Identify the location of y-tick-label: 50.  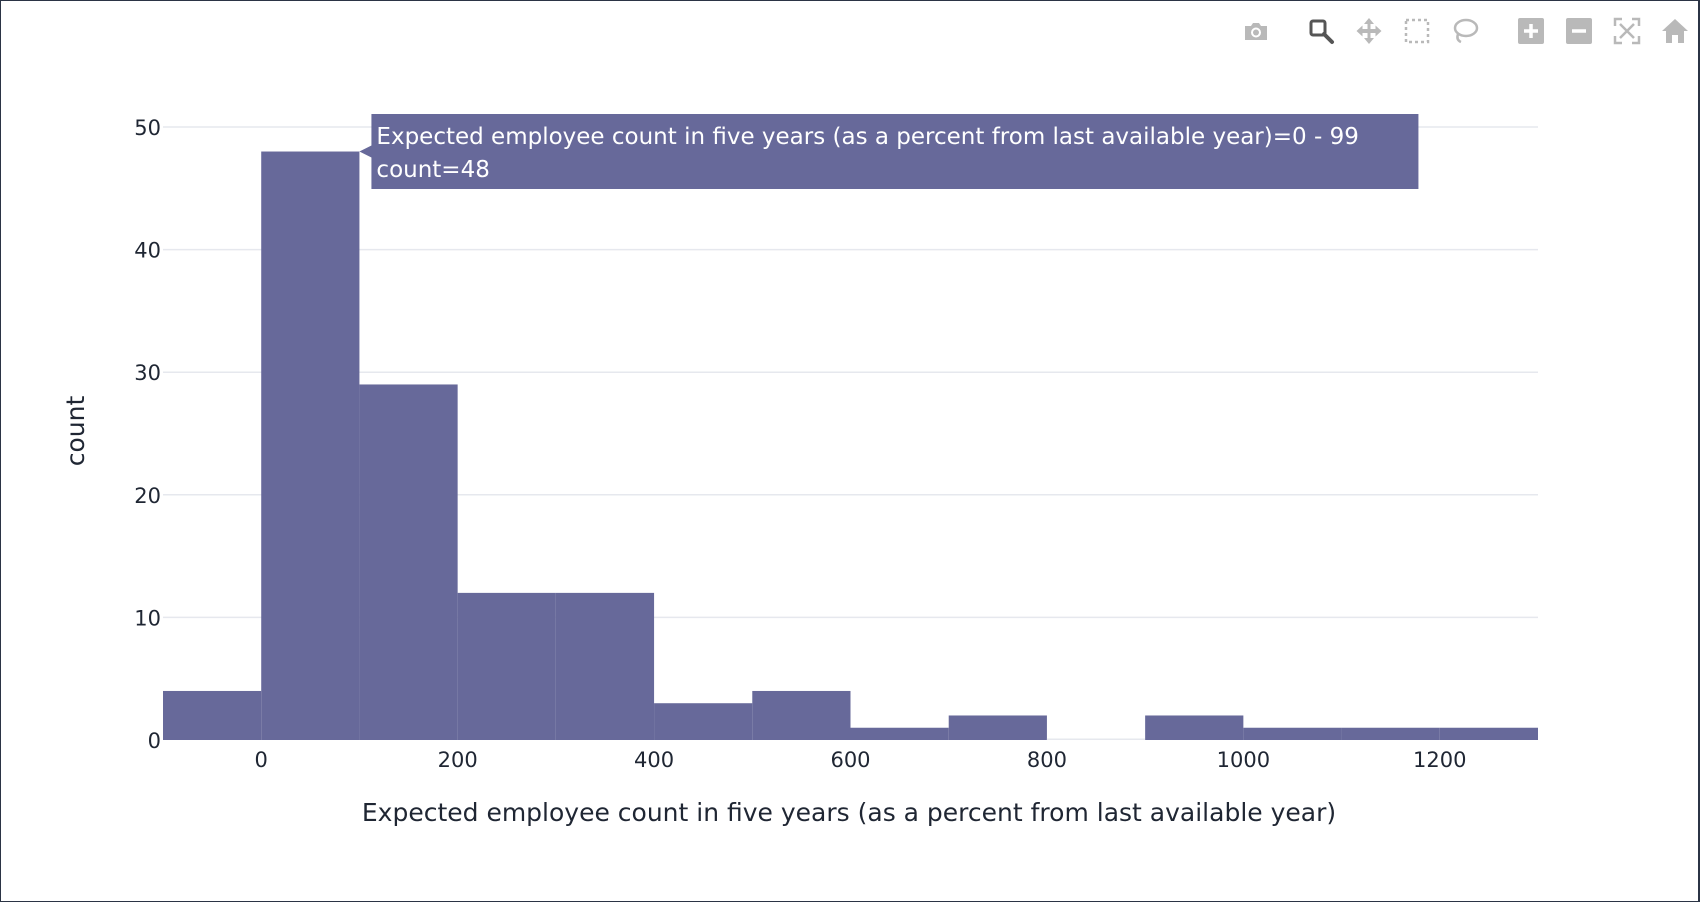
(147, 128).